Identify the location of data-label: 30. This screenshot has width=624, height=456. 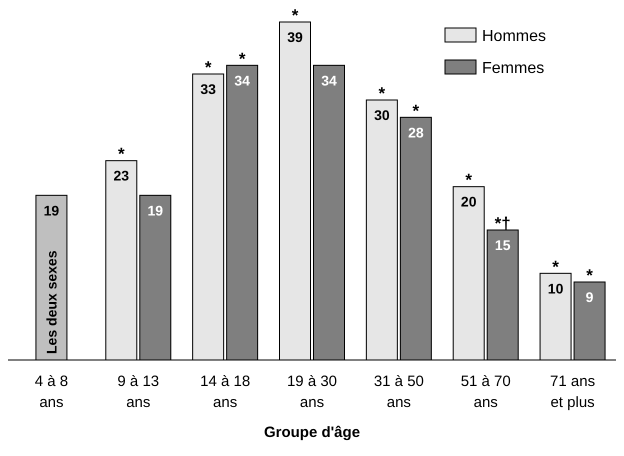
(382, 115).